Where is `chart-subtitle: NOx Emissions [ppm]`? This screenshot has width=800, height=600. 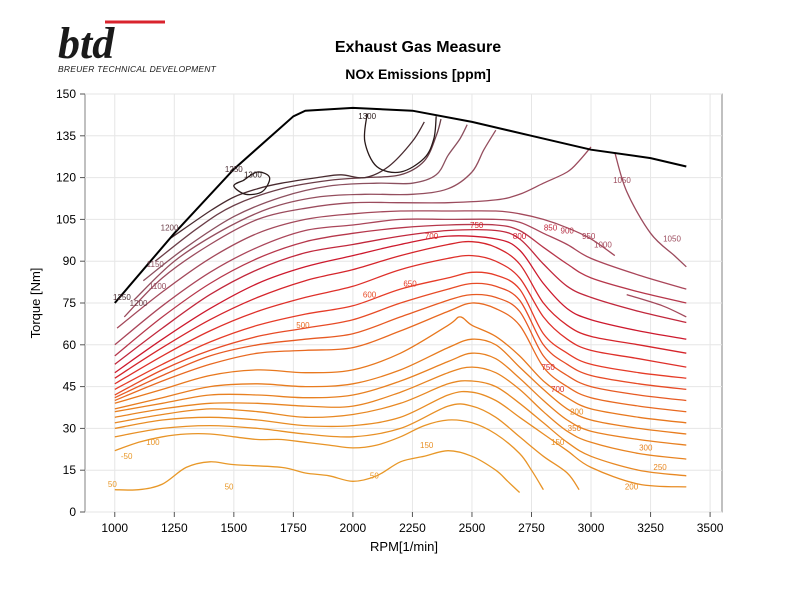
chart-subtitle: NOx Emissions [ppm] is located at coordinates (417, 74).